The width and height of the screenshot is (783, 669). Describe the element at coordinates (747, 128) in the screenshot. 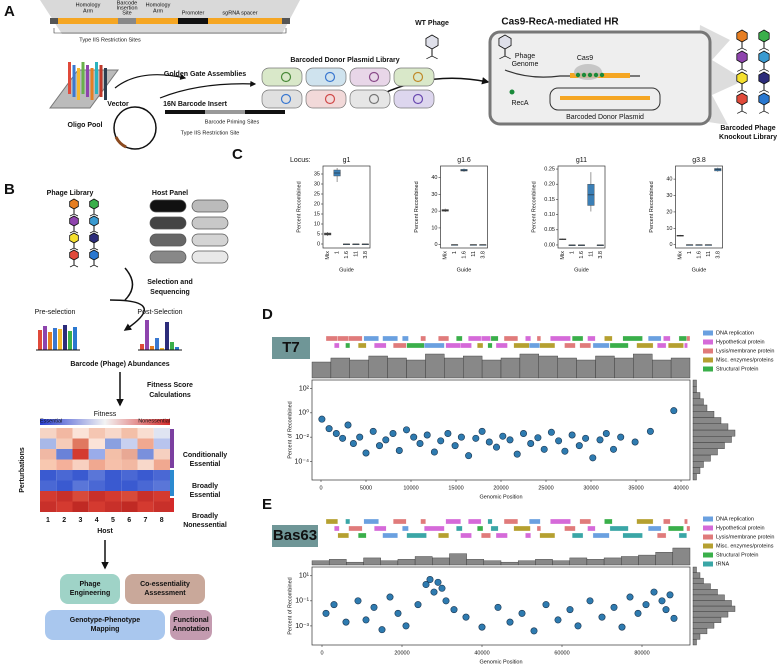

I see `label: Barcoded Phage` at that location.